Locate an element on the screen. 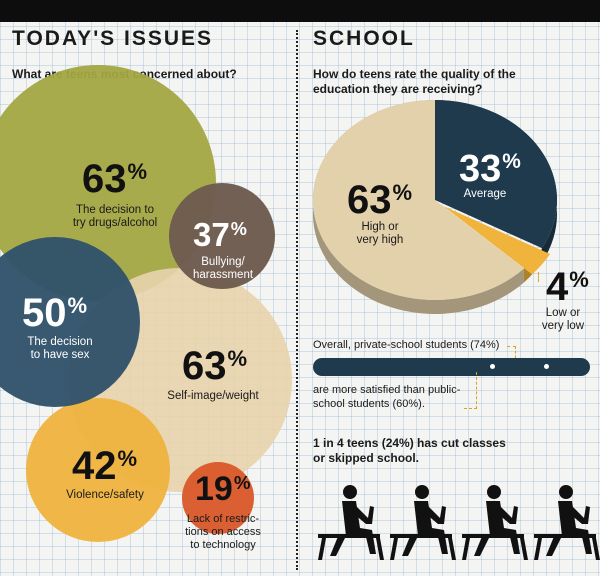 The height and width of the screenshot is (576, 600). pct-self-image: 63% is located at coordinates (214, 366).